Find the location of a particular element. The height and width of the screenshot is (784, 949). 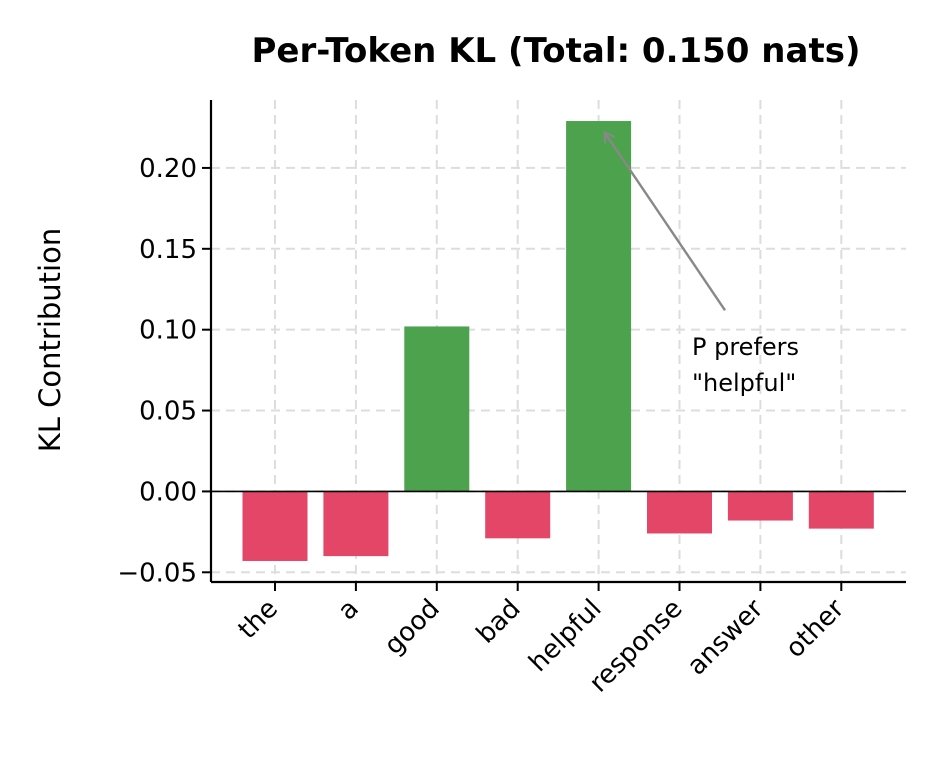

y-tick-label: −0.05 is located at coordinates (157, 573).